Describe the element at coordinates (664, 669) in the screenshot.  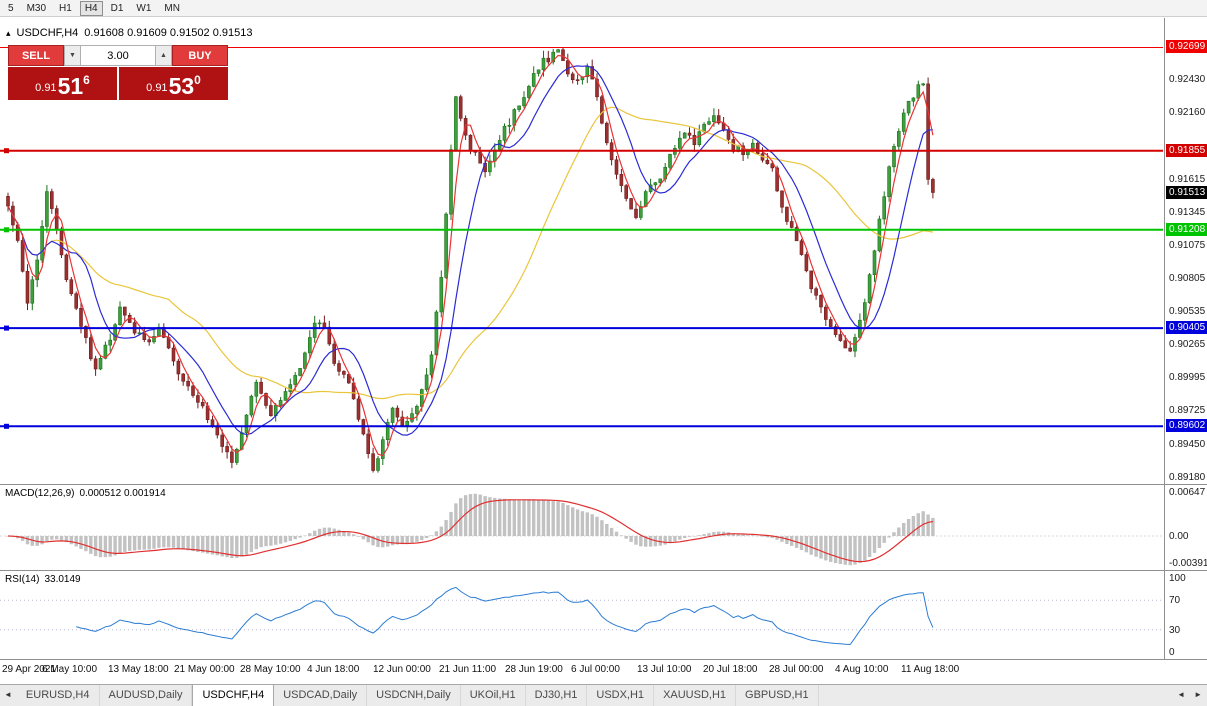
I see `time-label: 13 Jul 10:00` at that location.